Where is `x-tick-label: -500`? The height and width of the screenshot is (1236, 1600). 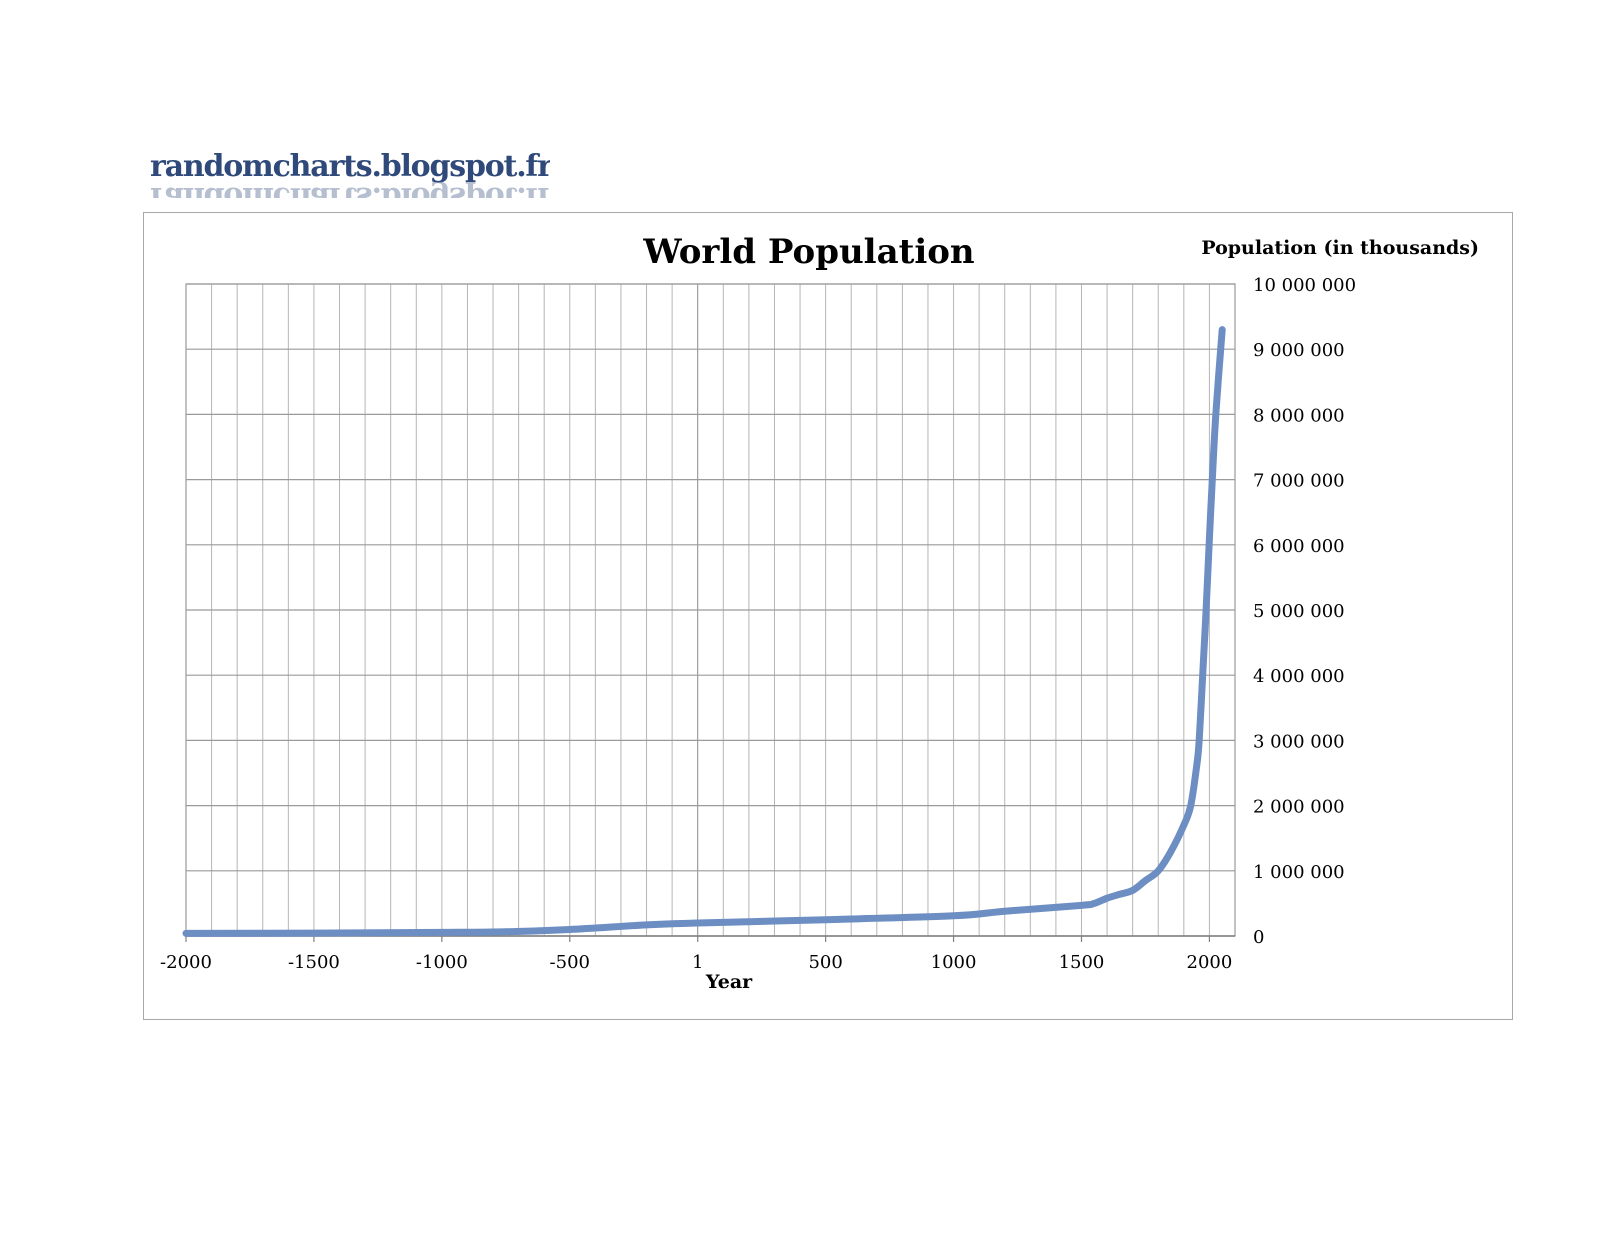 x-tick-label: -500 is located at coordinates (570, 962).